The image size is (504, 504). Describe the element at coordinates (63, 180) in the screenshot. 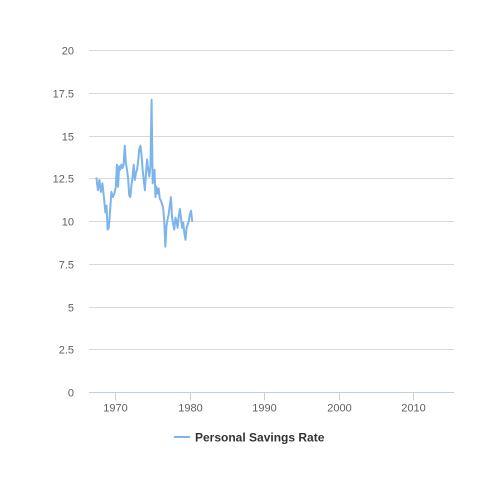

I see `y-tick-label: 12.5` at that location.